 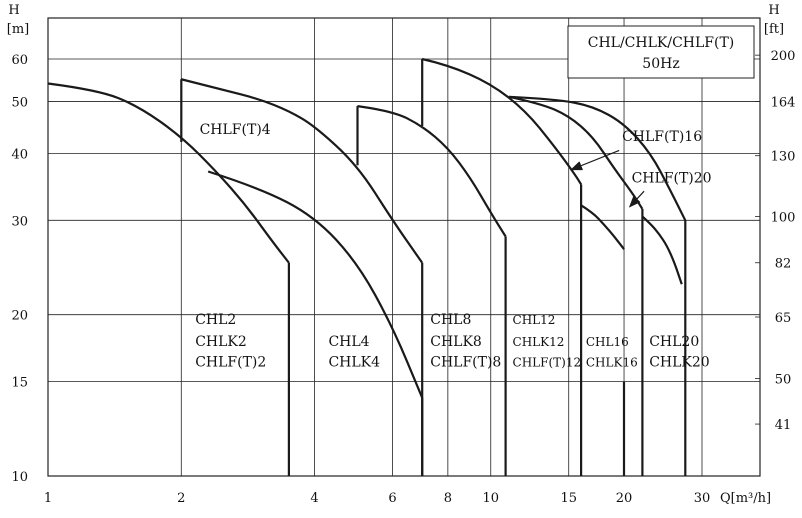 What do you see at coordinates (539, 342) in the screenshot?
I see `series-label: CHLK12` at bounding box center [539, 342].